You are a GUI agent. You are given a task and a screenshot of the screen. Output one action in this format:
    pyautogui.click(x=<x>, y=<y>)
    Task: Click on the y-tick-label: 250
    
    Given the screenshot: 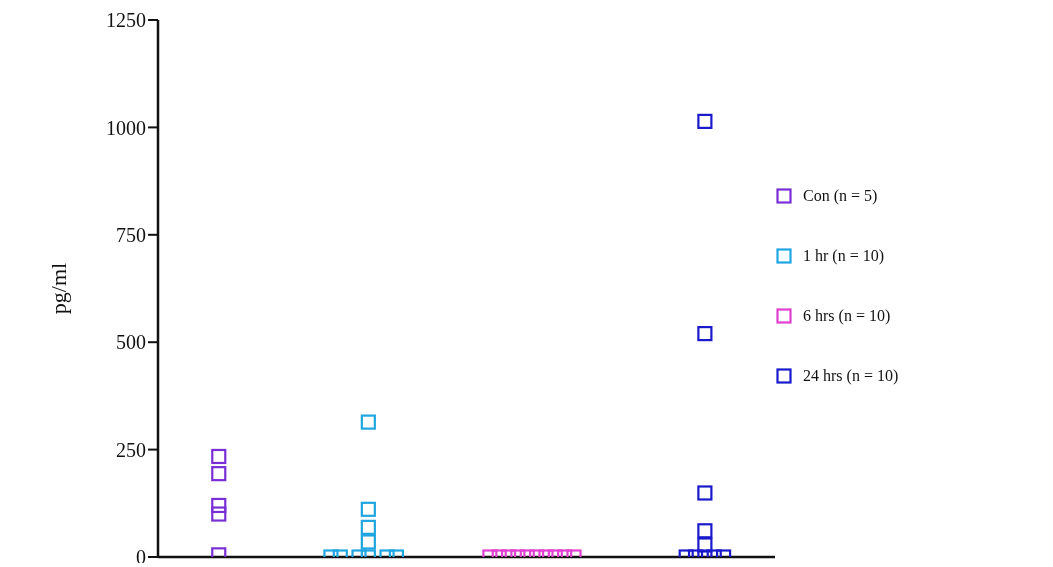 What is the action you would take?
    pyautogui.click(x=131, y=449)
    